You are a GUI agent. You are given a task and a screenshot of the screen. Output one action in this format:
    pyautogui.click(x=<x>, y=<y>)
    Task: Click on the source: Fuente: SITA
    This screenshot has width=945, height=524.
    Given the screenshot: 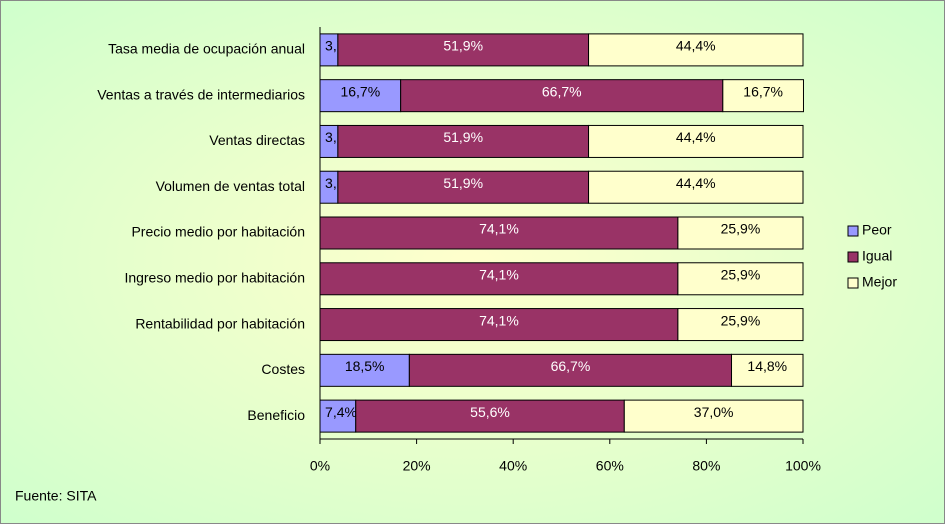 What is the action you would take?
    pyautogui.click(x=56, y=496)
    